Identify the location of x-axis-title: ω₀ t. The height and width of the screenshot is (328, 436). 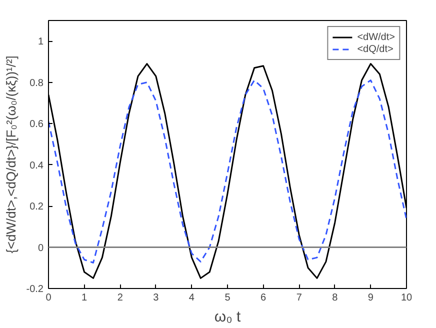
(228, 317).